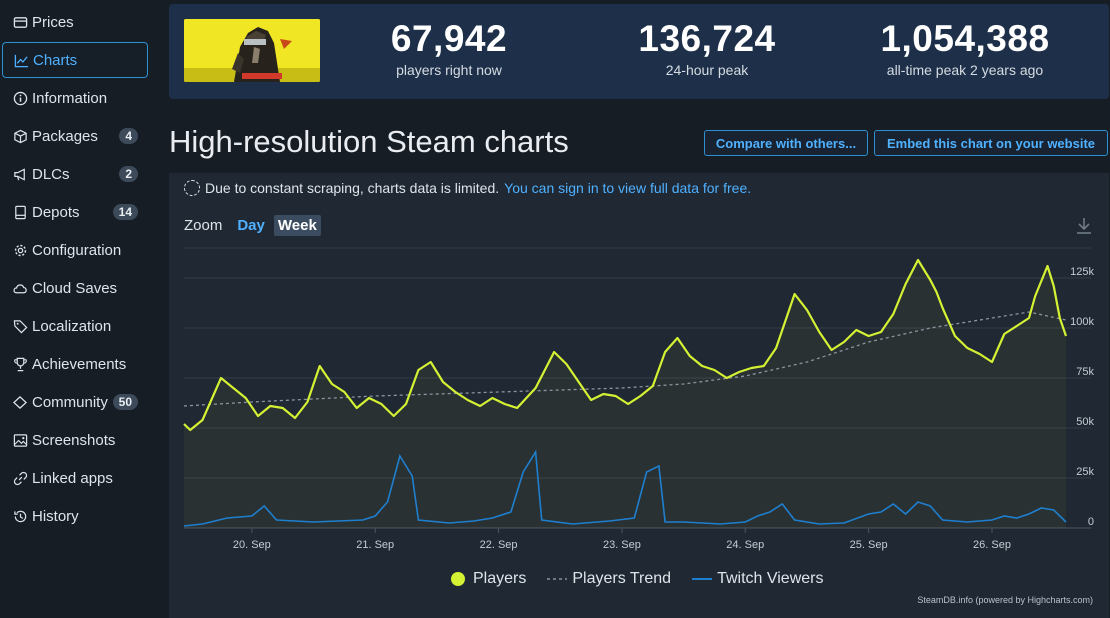  I want to click on package-icon, so click(20, 136).